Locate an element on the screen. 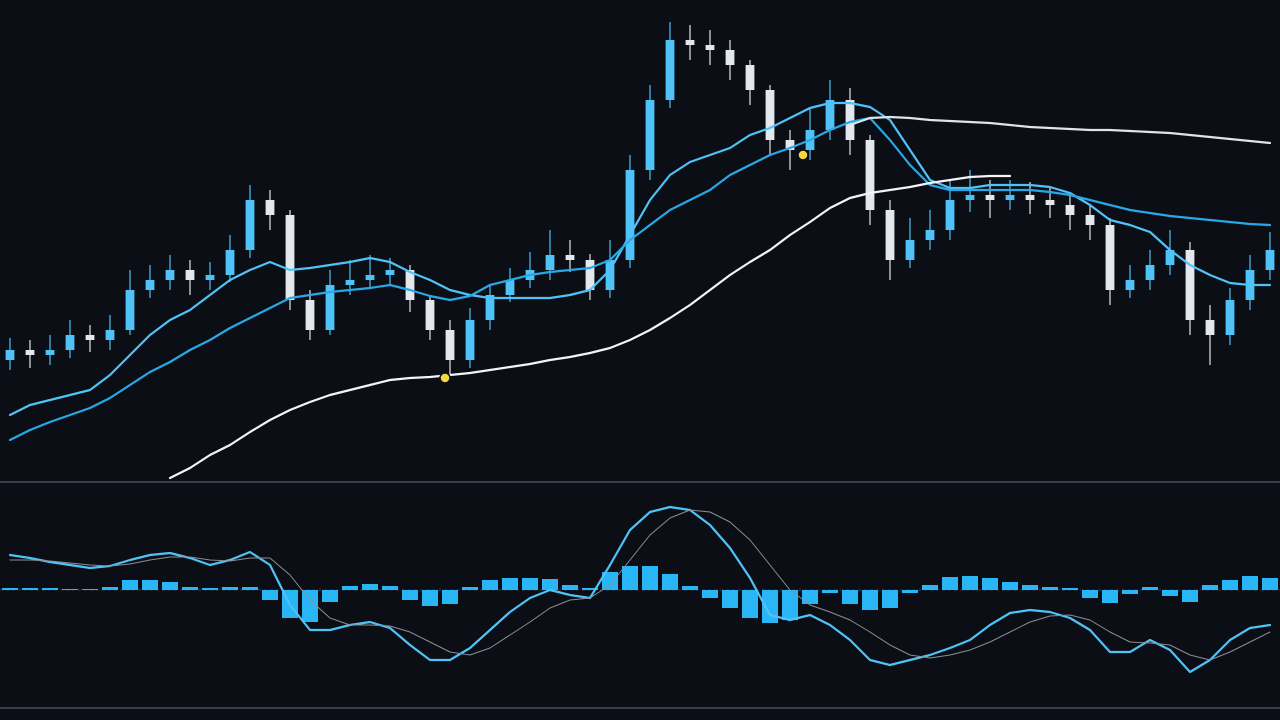 The width and height of the screenshot is (1280, 720). signal-marker is located at coordinates (445, 378).